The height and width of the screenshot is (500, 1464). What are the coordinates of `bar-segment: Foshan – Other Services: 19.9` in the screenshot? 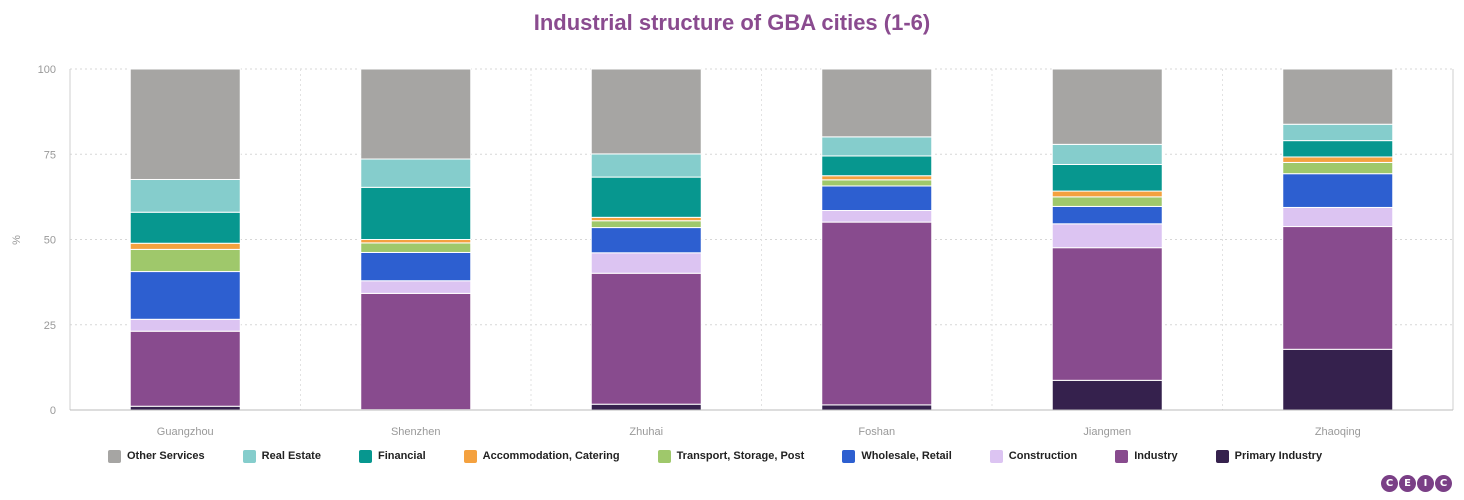 It's located at (877, 103).